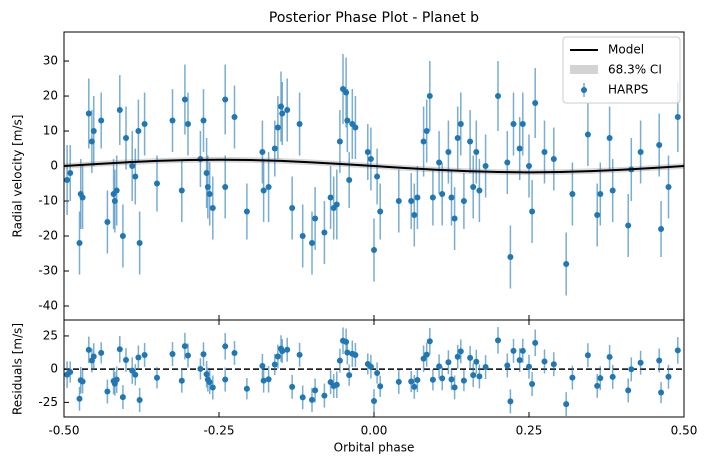 The height and width of the screenshot is (469, 708). I want to click on y-tick-label: -10, so click(48, 201).